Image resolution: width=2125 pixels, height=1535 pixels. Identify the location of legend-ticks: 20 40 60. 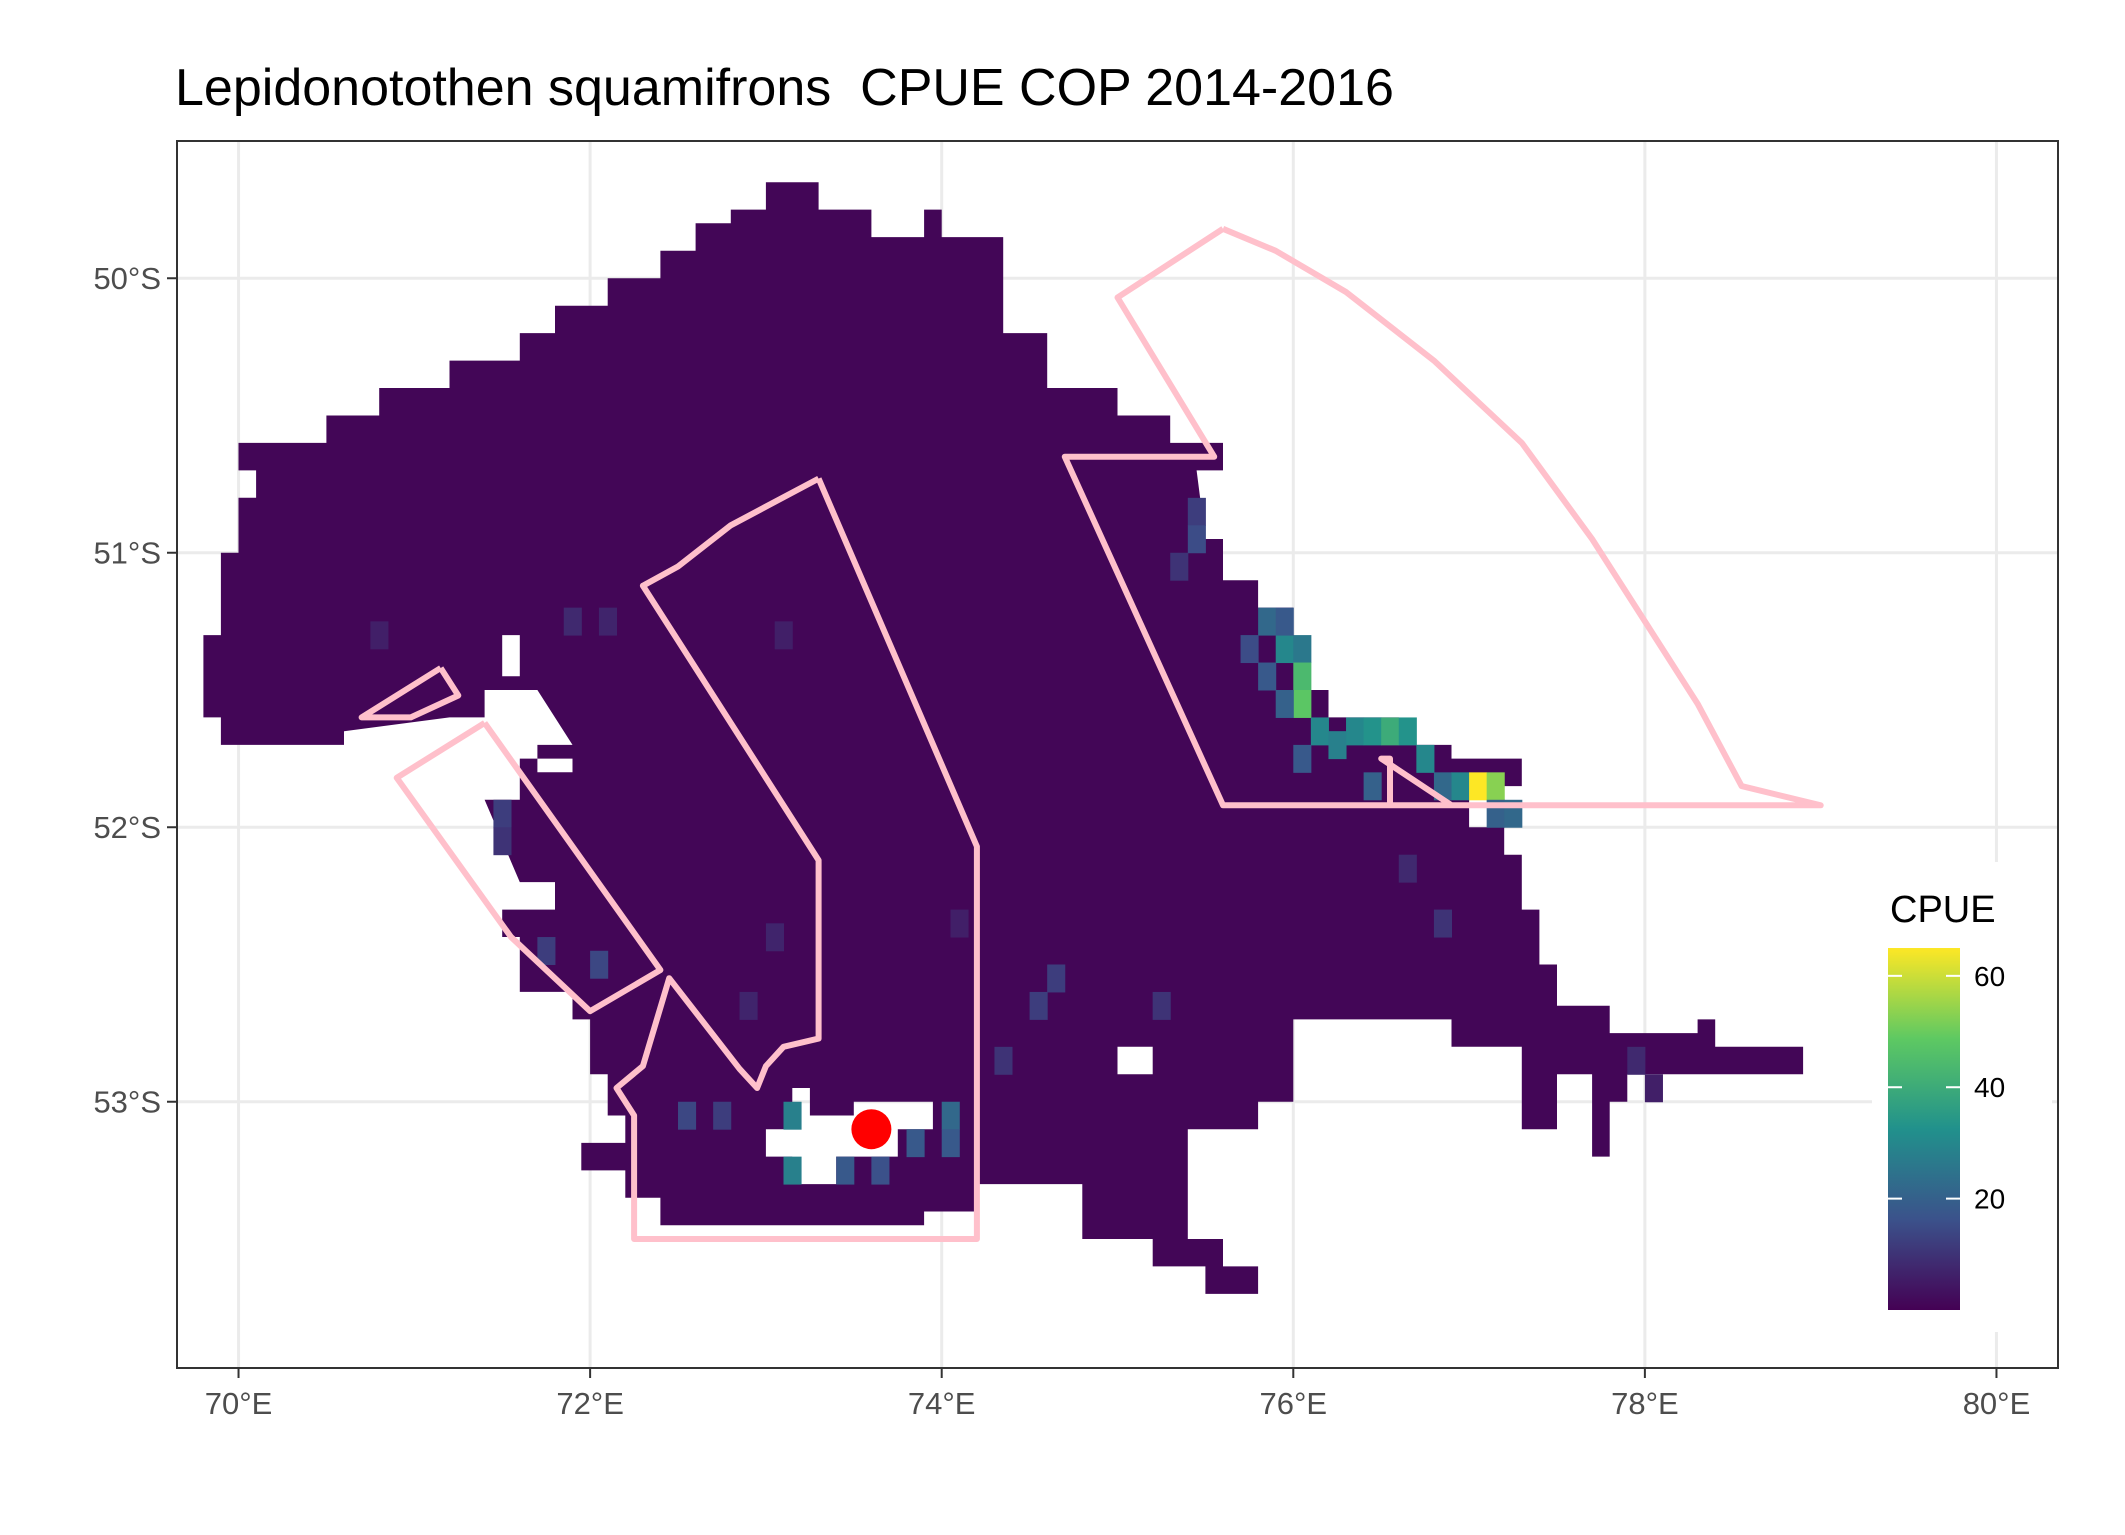
(1946, 1088).